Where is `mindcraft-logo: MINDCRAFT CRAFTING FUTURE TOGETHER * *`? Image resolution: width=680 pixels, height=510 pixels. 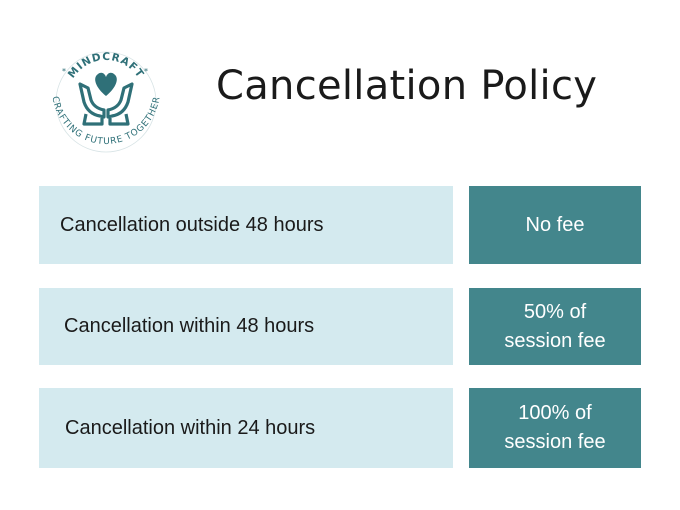
mindcraft-logo: MINDCRAFT CRAFTING FUTURE TOGETHER * * is located at coordinates (106, 102).